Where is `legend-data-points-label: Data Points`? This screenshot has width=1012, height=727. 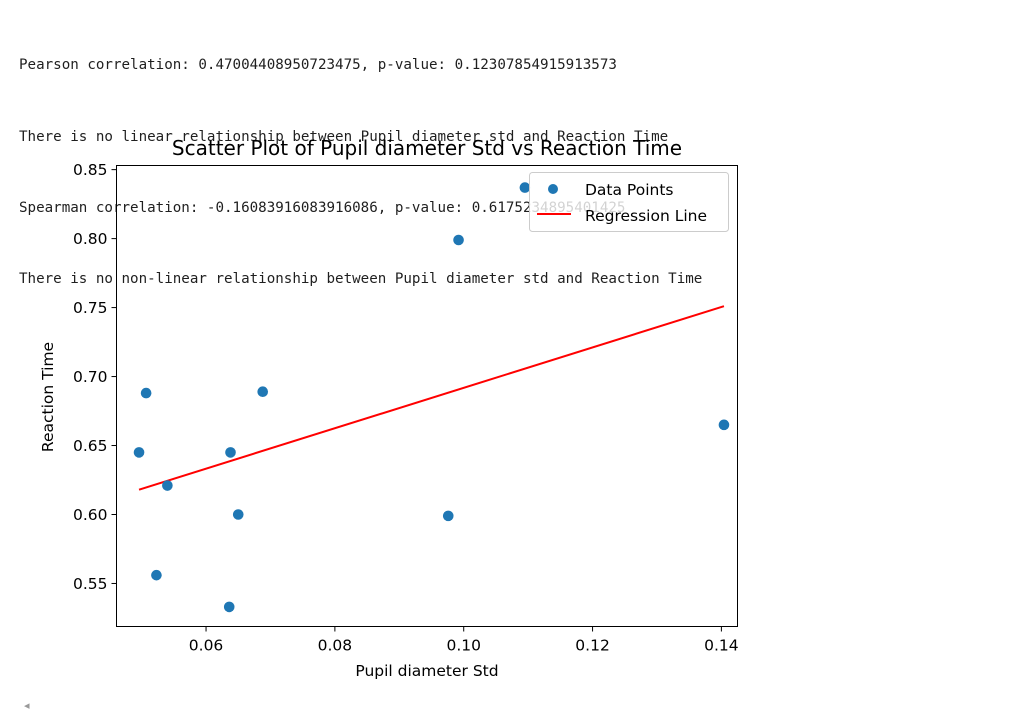
legend-data-points-label: Data Points is located at coordinates (629, 190).